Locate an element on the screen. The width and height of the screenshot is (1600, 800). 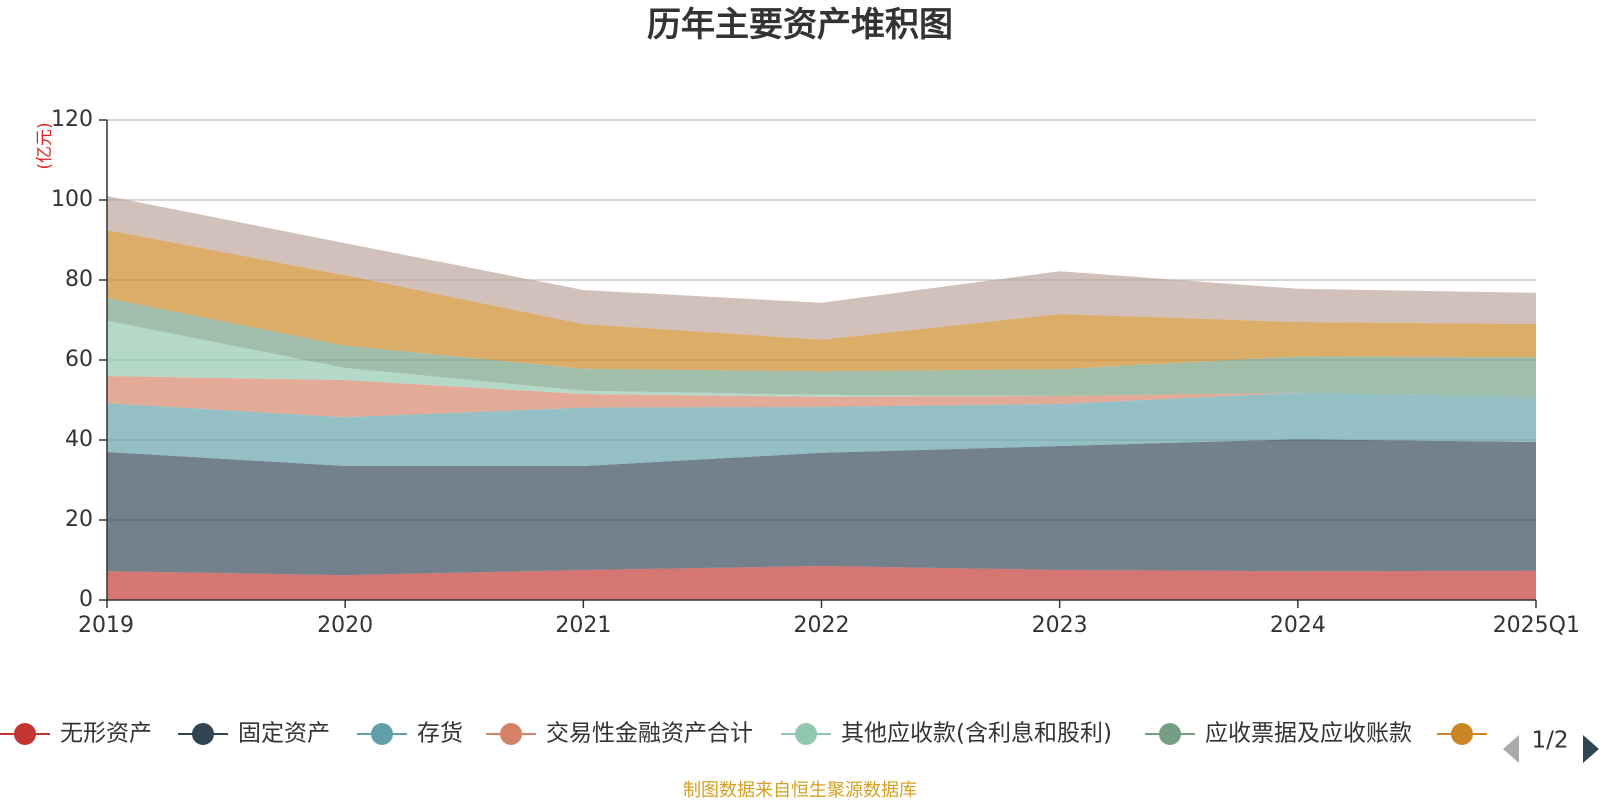
legend-item: 其他应收款(含利息和股利) is located at coordinates (946, 734).